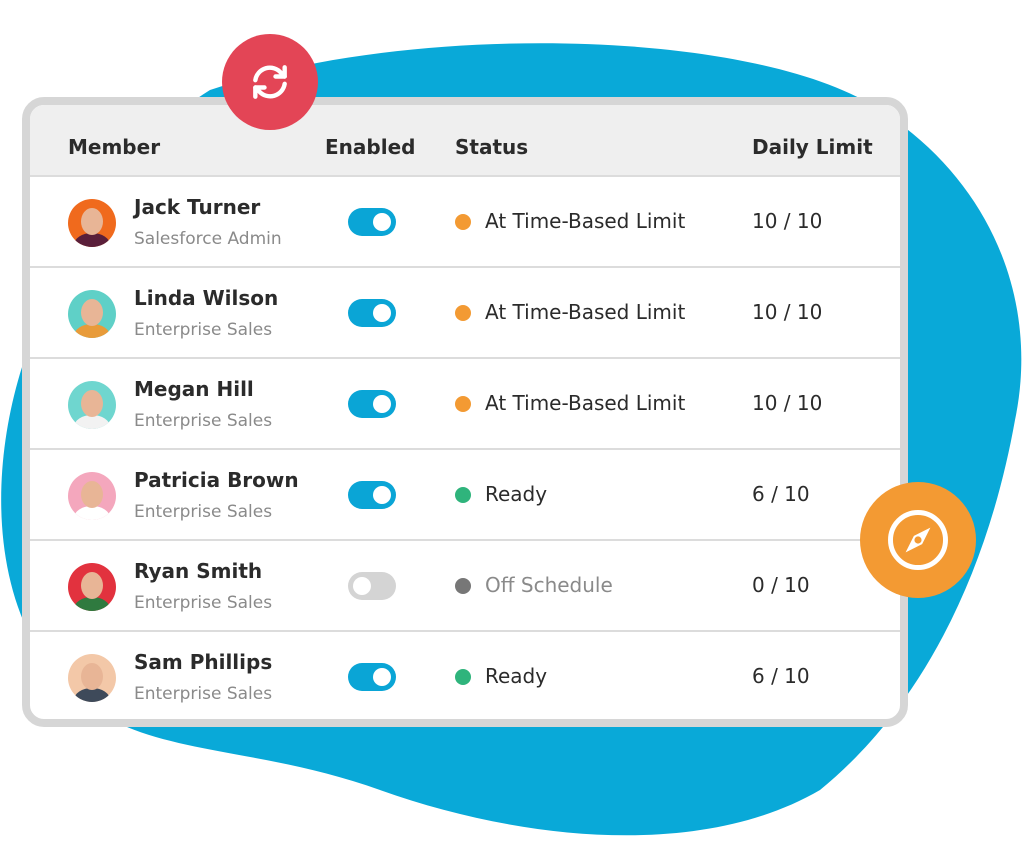  What do you see at coordinates (206, 298) in the screenshot?
I see `member-name: Linda Wilson` at bounding box center [206, 298].